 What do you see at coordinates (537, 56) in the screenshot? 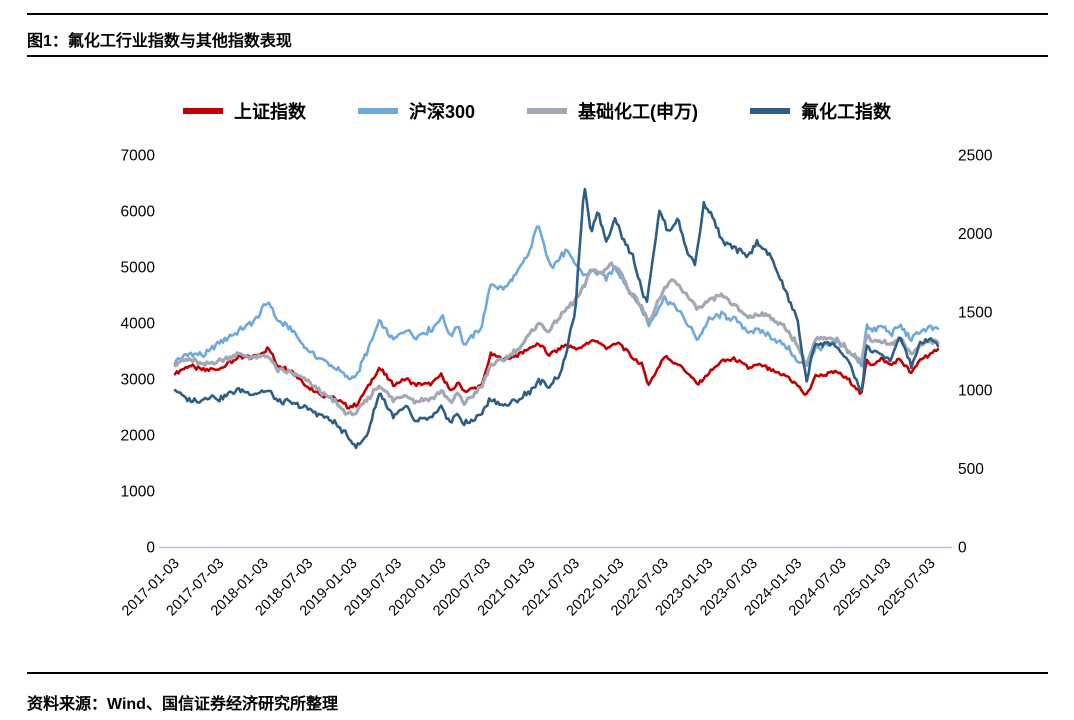
I see `title-underline` at bounding box center [537, 56].